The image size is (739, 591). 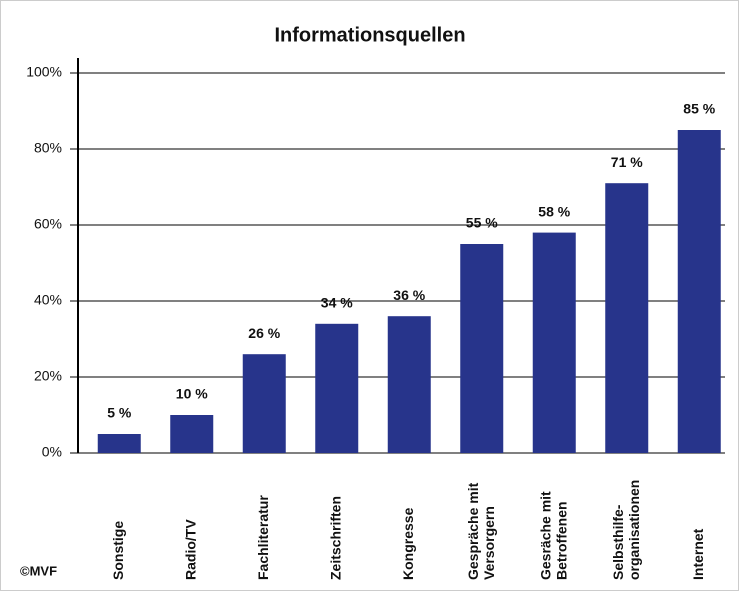 I want to click on y-tick-label: 0%, so click(x=52, y=452).